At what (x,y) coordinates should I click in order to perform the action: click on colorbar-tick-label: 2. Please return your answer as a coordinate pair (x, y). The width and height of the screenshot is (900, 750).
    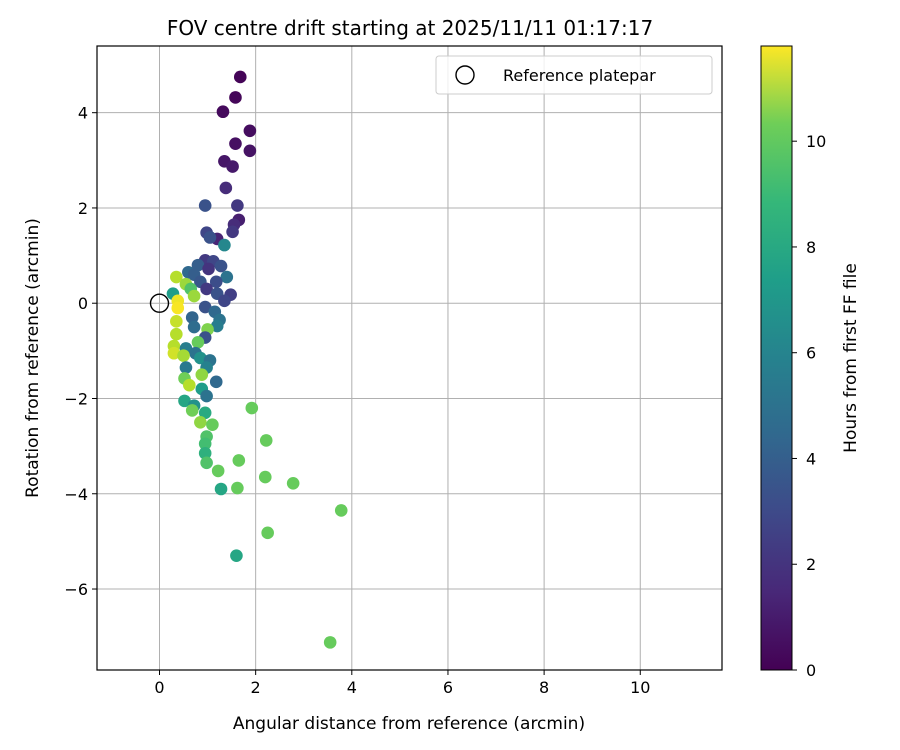
    Looking at the image, I should click on (811, 564).